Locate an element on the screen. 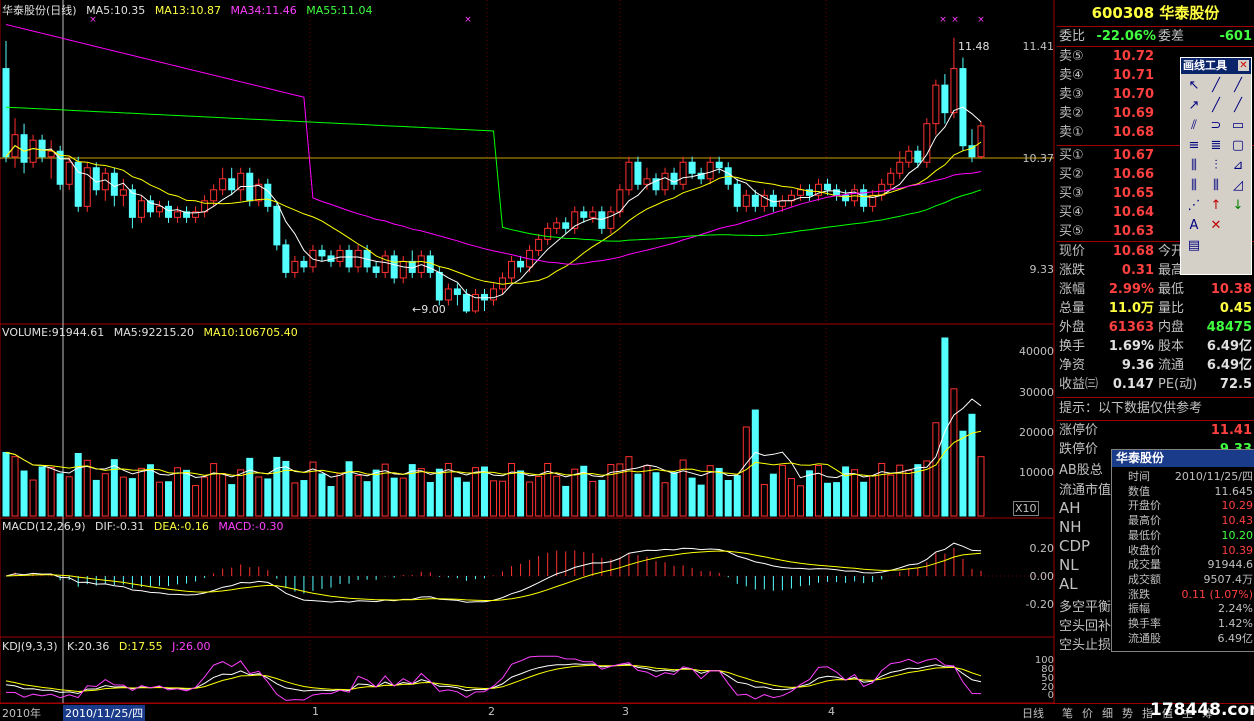  index-row: CDP is located at coordinates (1155, 546).